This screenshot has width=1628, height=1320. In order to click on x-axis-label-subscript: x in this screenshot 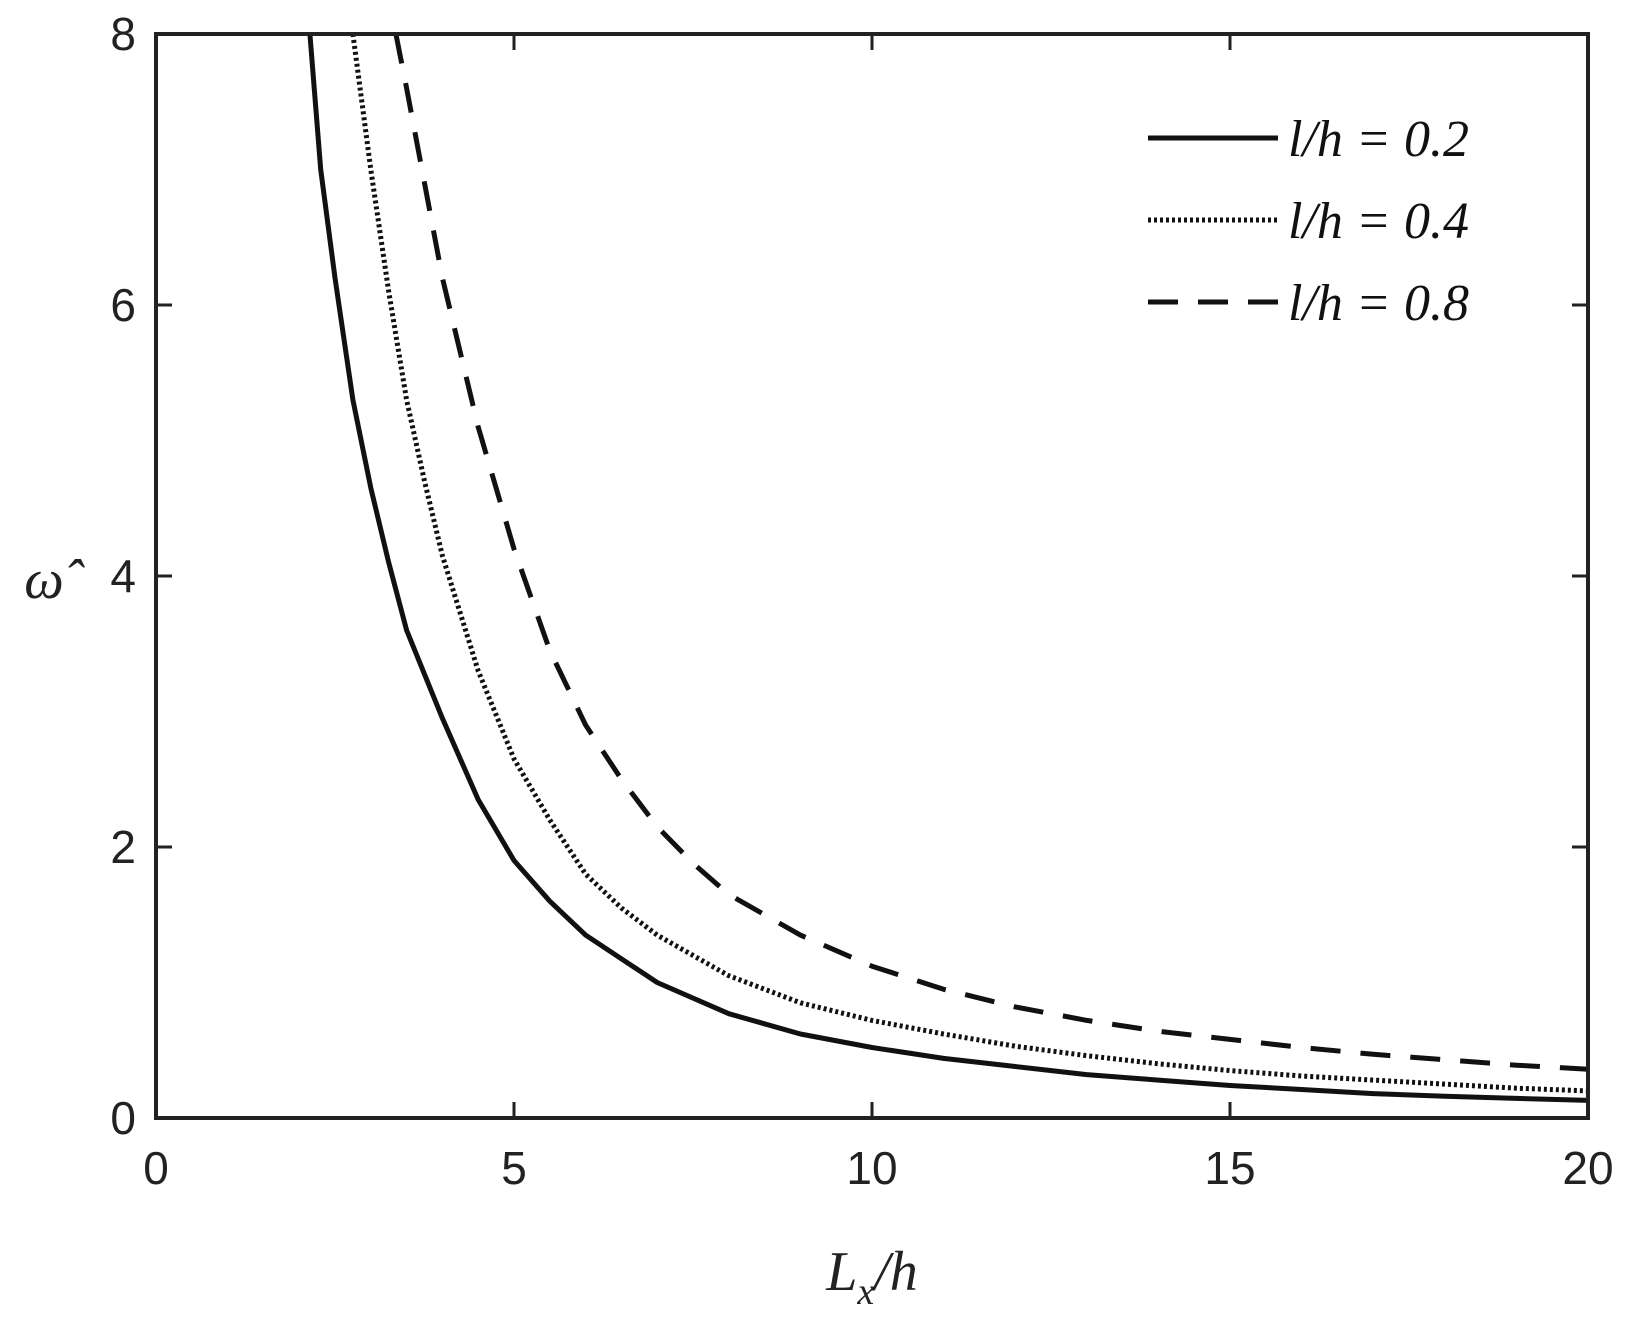, I will do `click(865, 1292)`.